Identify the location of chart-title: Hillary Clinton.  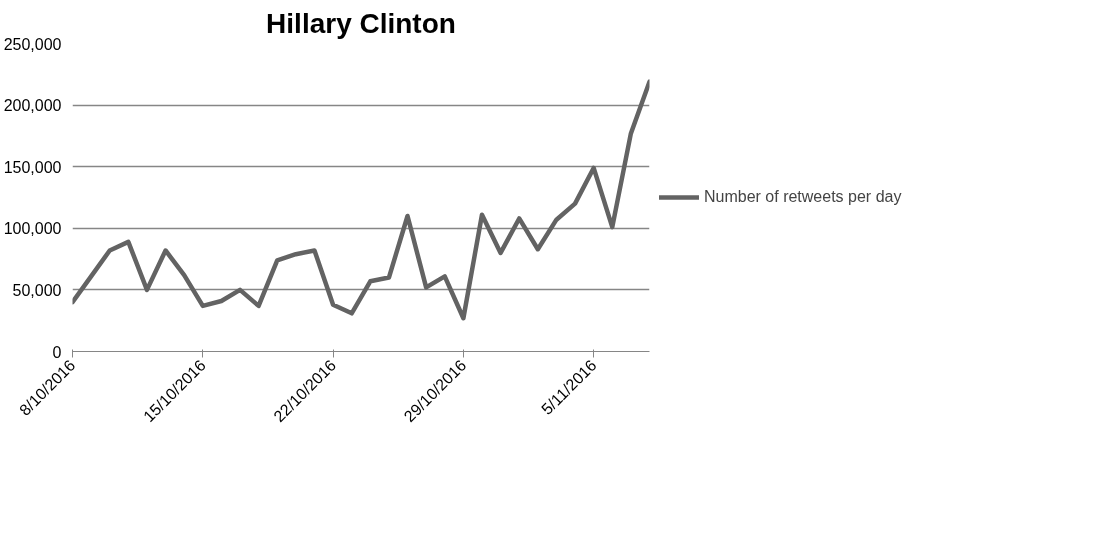
(361, 23).